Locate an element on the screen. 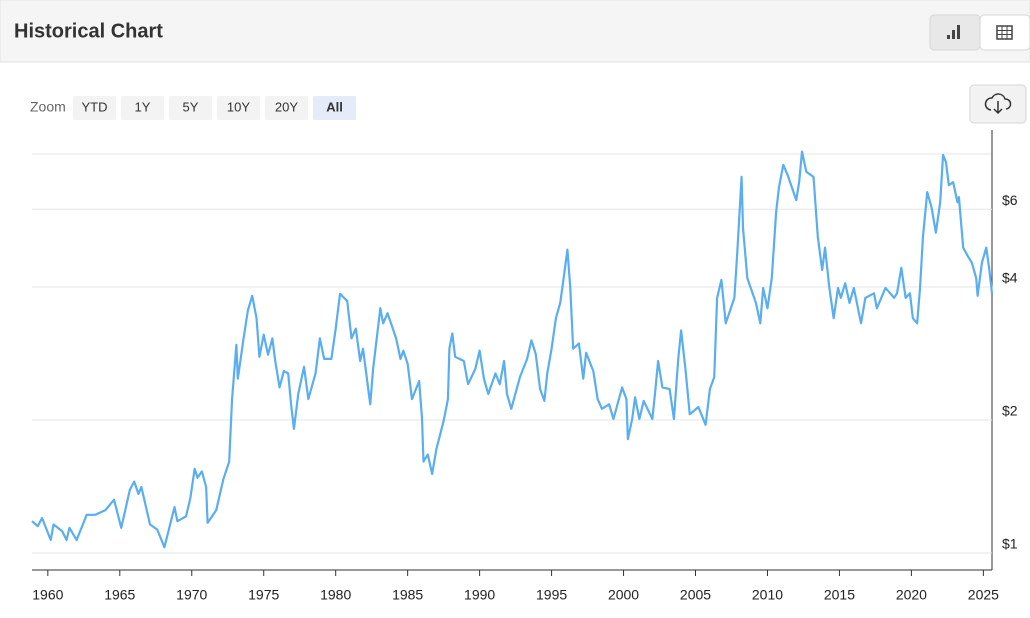  x-tick-label: 1960 is located at coordinates (47, 595).